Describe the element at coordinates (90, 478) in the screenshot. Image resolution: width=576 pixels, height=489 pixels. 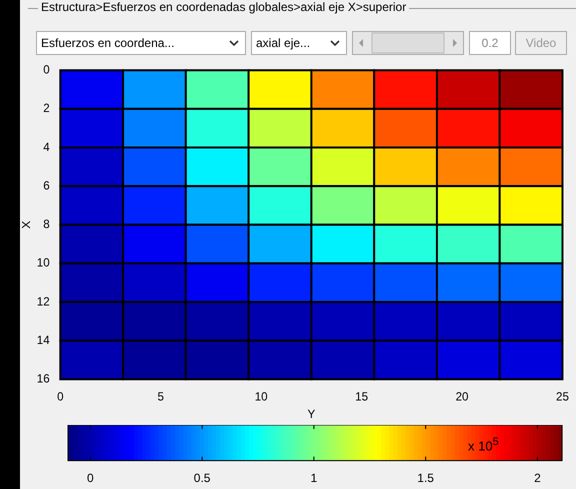
I see `color-bar-label: 0` at that location.